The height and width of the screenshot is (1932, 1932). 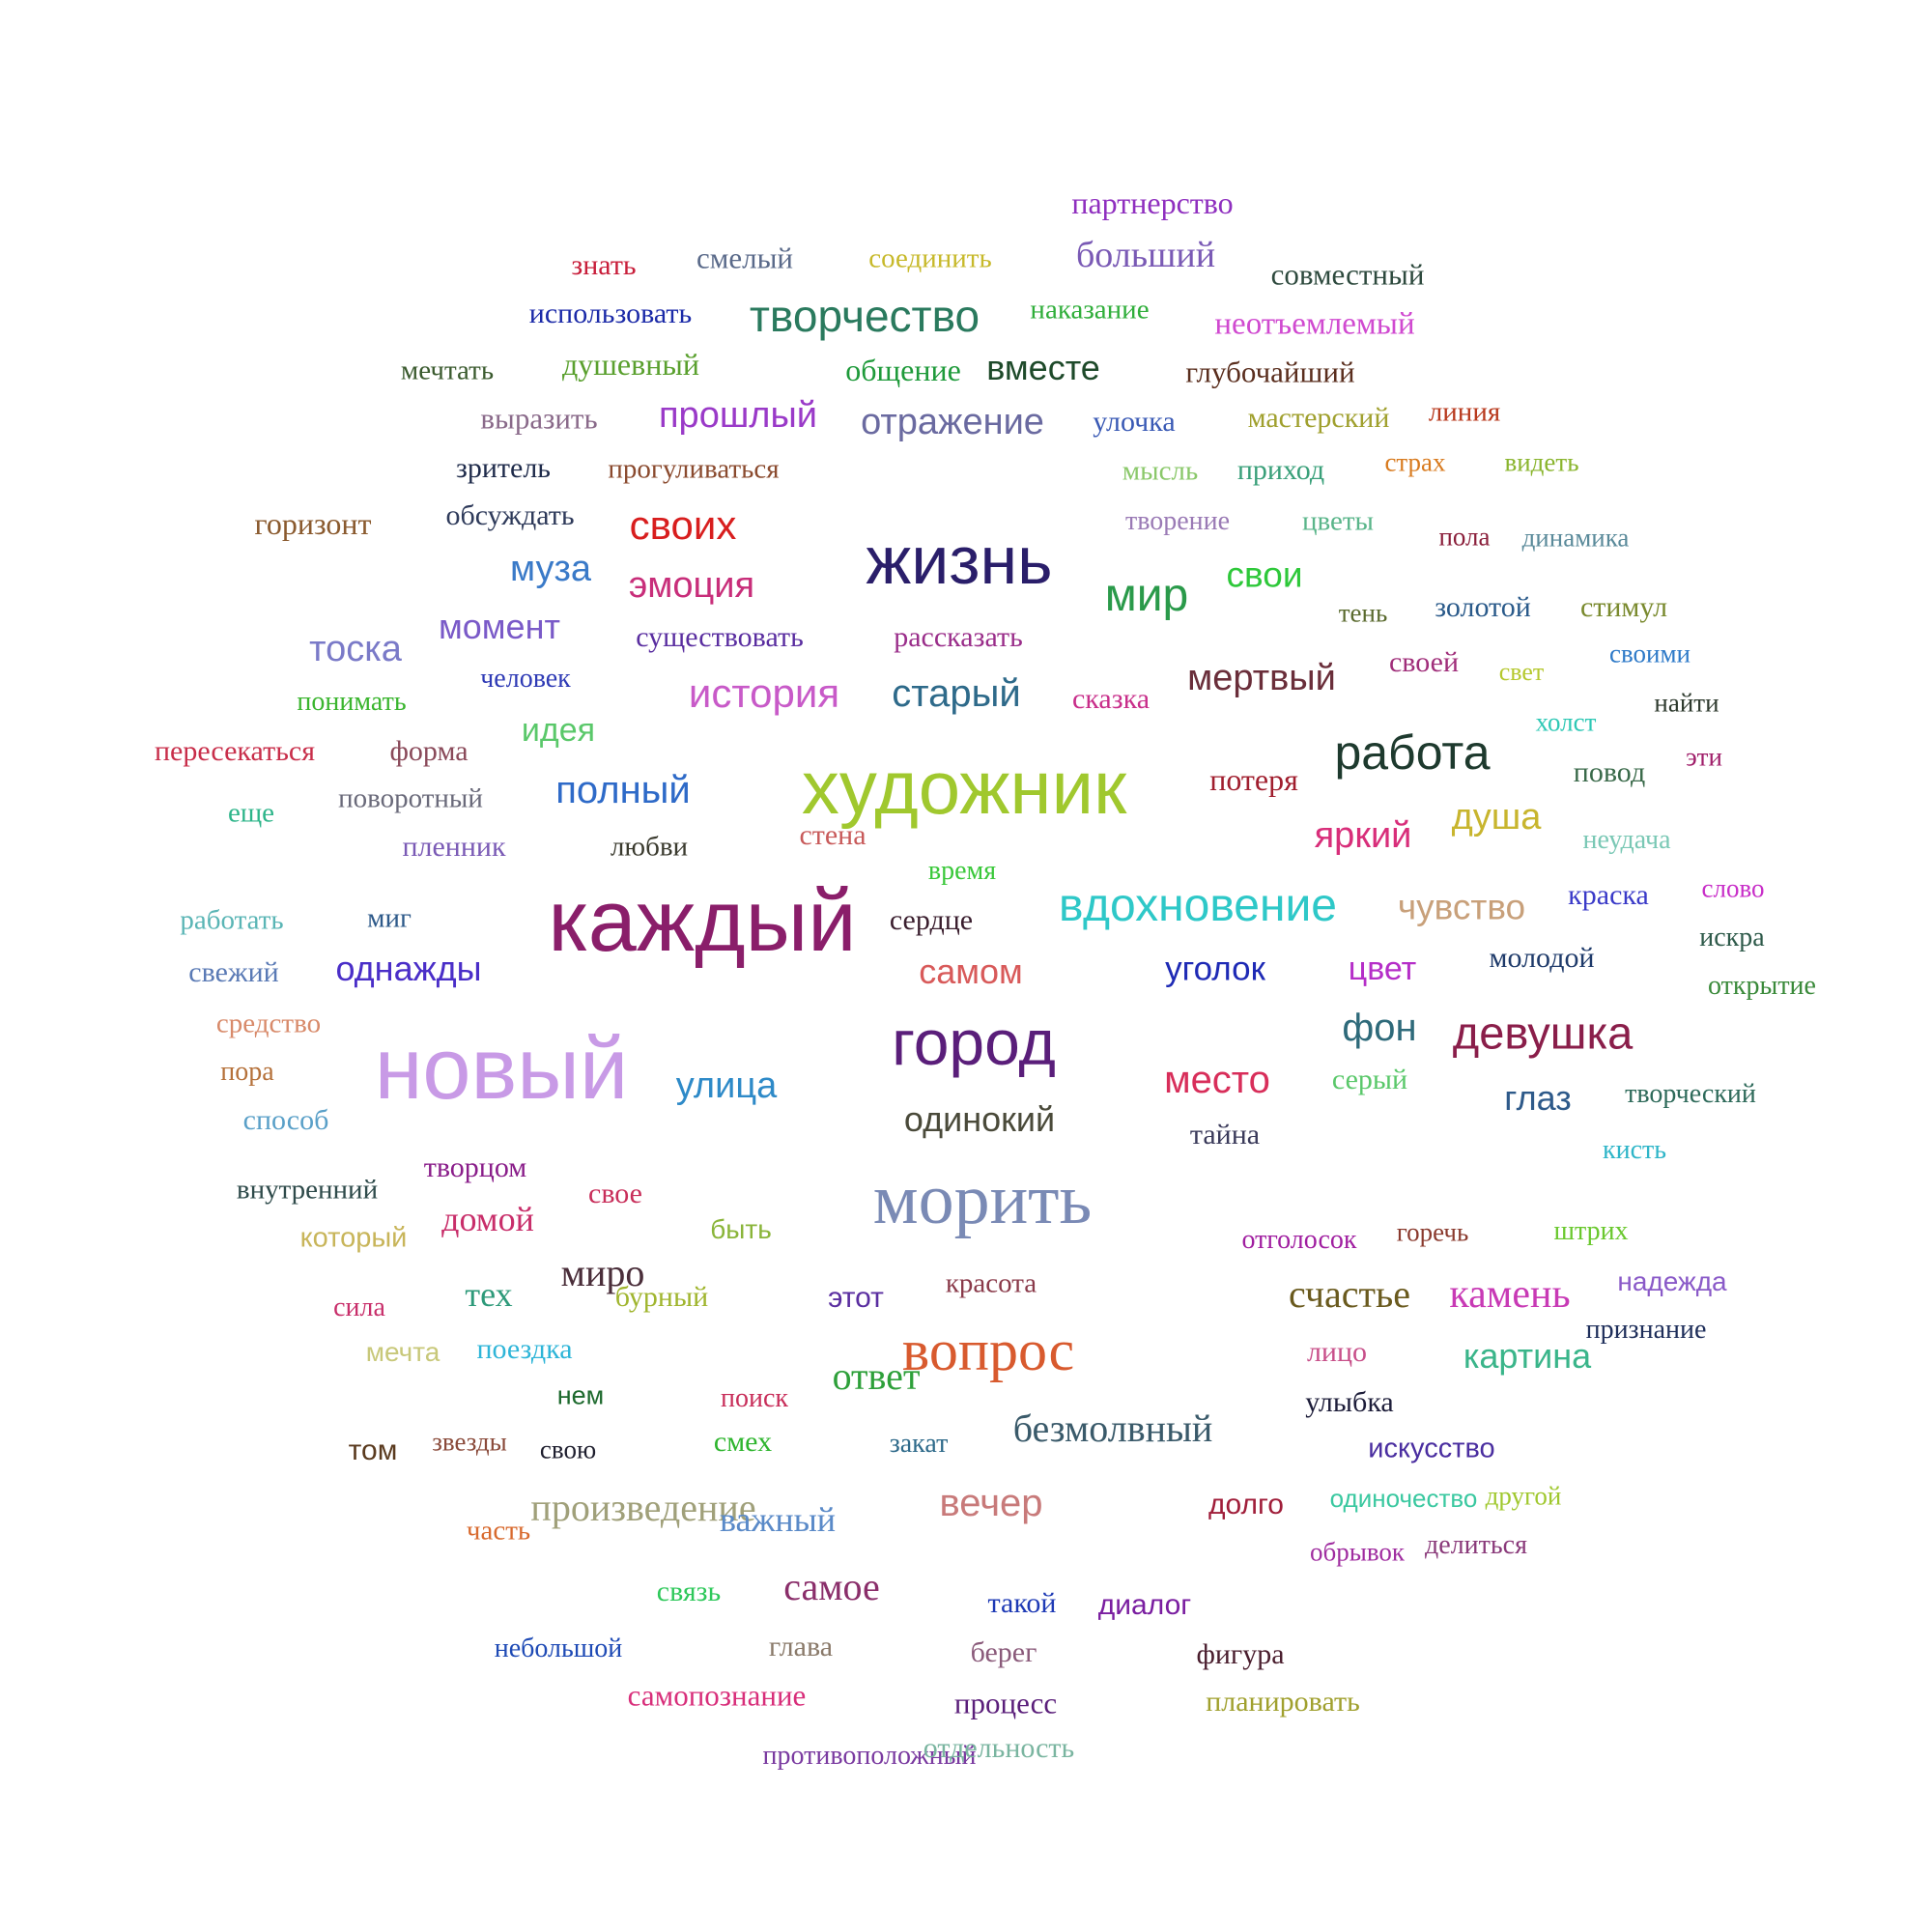 I want to click on cloud-word: берег, so click(x=1003, y=1652).